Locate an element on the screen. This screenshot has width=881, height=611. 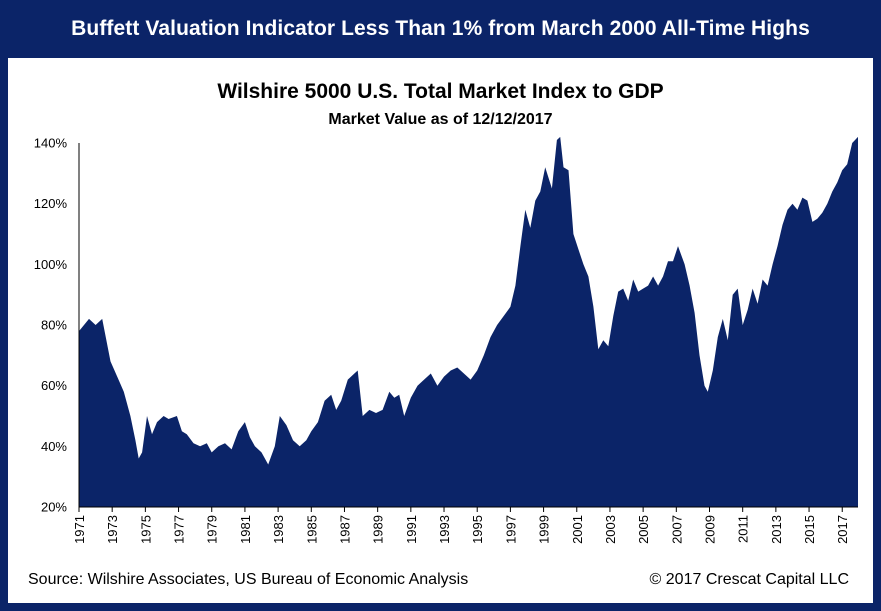
x-tick-label: 2011 is located at coordinates (743, 529).